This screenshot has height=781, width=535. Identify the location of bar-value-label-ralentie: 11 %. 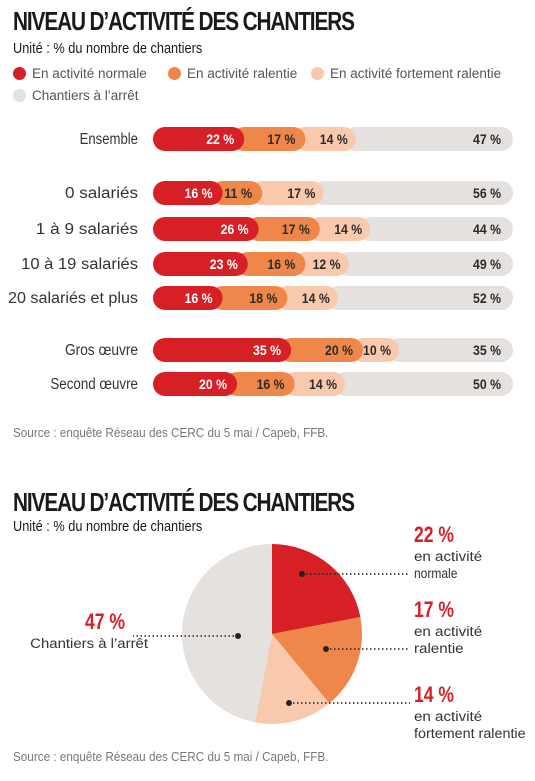
(238, 193).